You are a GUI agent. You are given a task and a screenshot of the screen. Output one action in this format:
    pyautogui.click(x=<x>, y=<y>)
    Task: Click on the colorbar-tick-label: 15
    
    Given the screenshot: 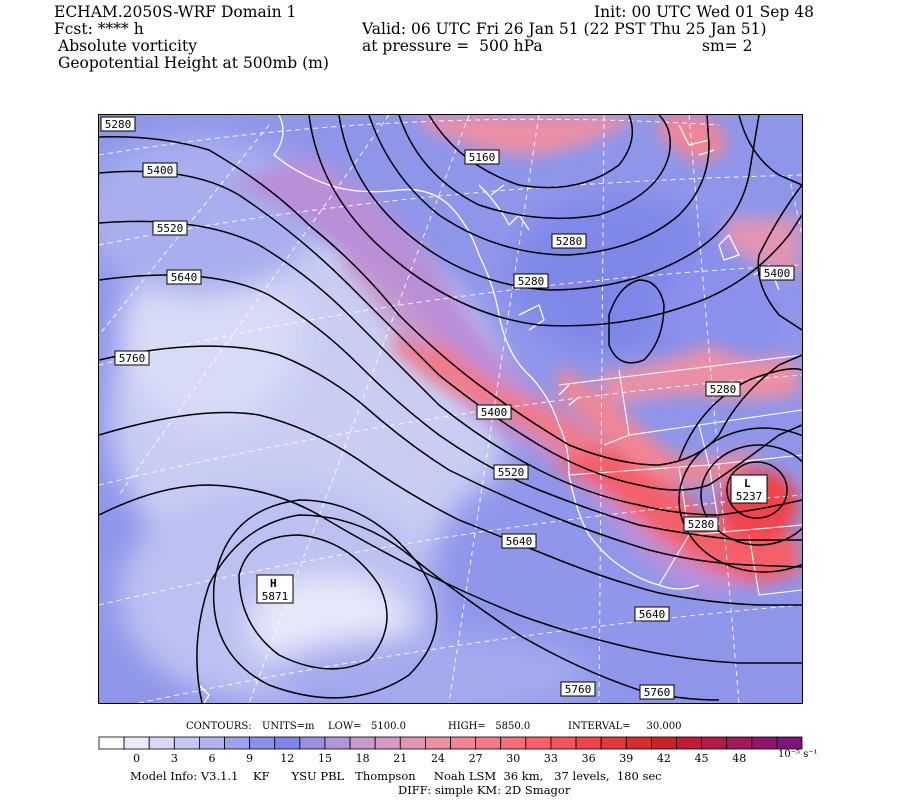 What is the action you would take?
    pyautogui.click(x=324, y=758)
    